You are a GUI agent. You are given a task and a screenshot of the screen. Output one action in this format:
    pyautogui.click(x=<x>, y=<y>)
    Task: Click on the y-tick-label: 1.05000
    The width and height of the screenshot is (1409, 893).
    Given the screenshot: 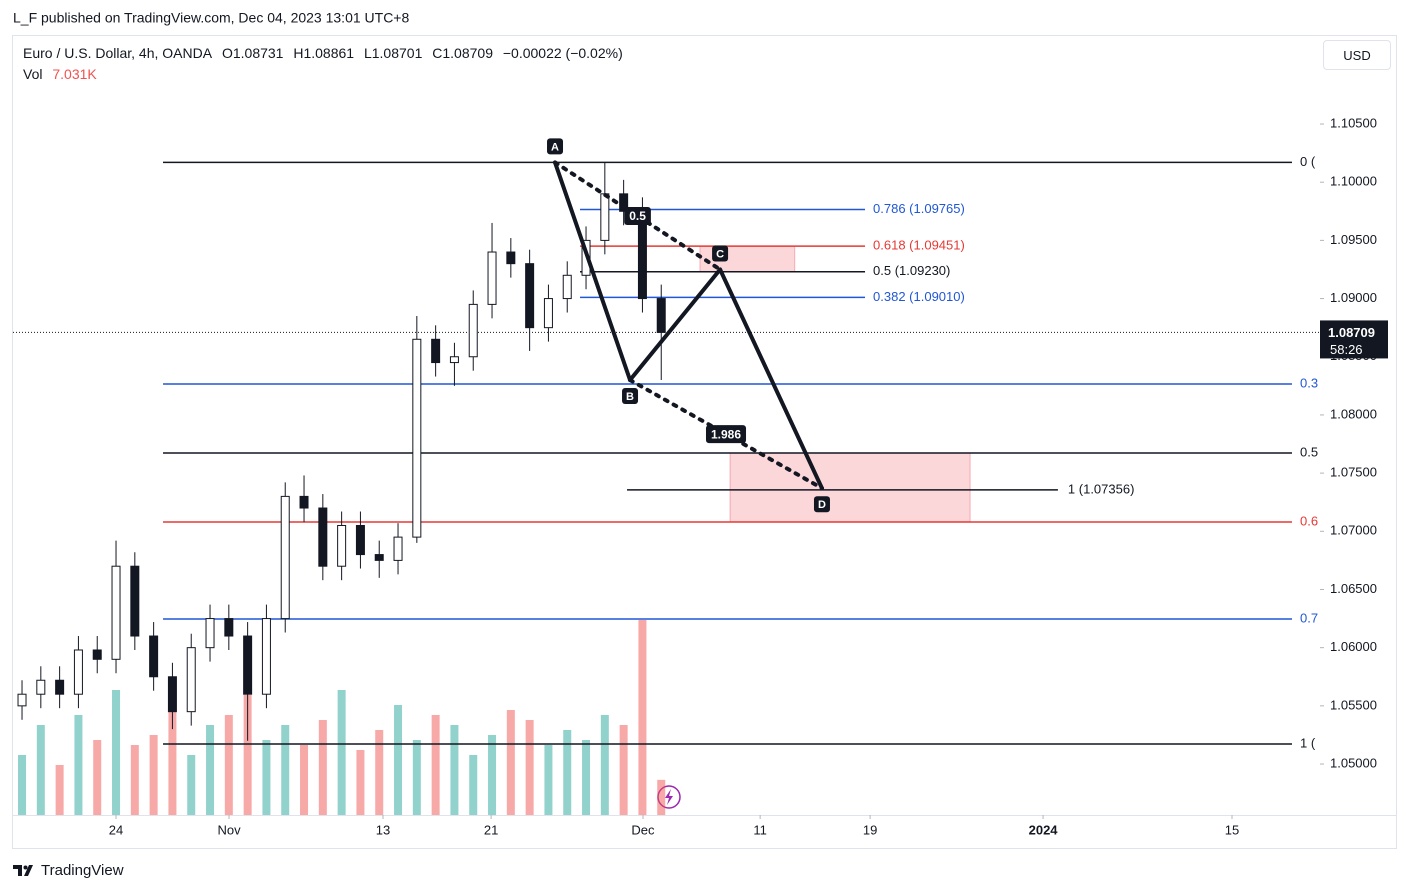 What is the action you would take?
    pyautogui.click(x=1353, y=762)
    